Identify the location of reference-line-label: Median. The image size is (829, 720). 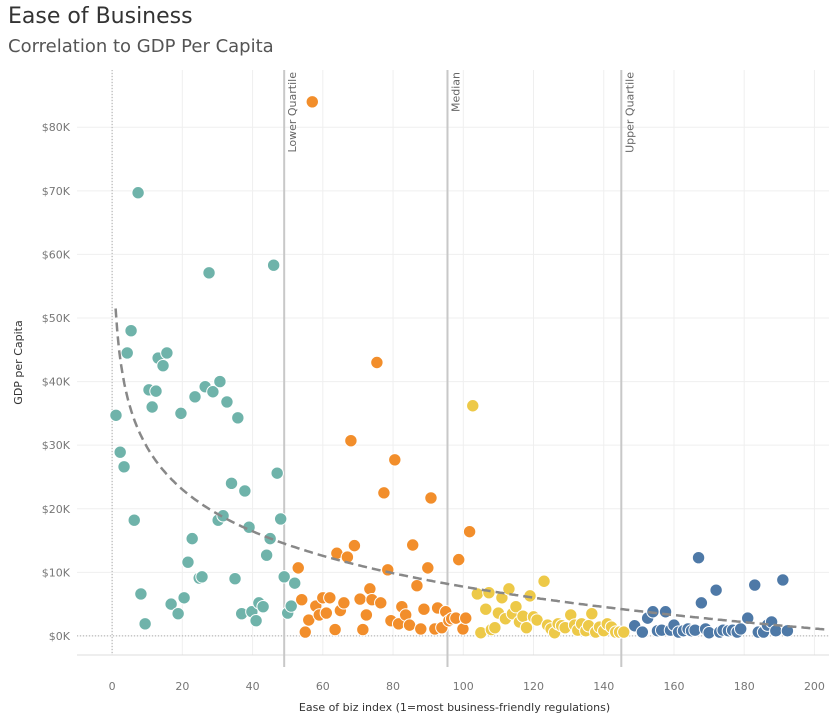
(455, 92).